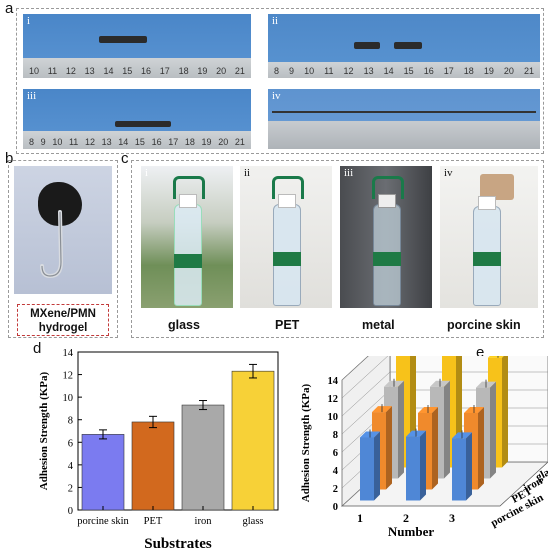 The width and height of the screenshot is (550, 551). Describe the element at coordinates (275, 21) in the screenshot. I see `sub-label-a-ii: ii` at that location.